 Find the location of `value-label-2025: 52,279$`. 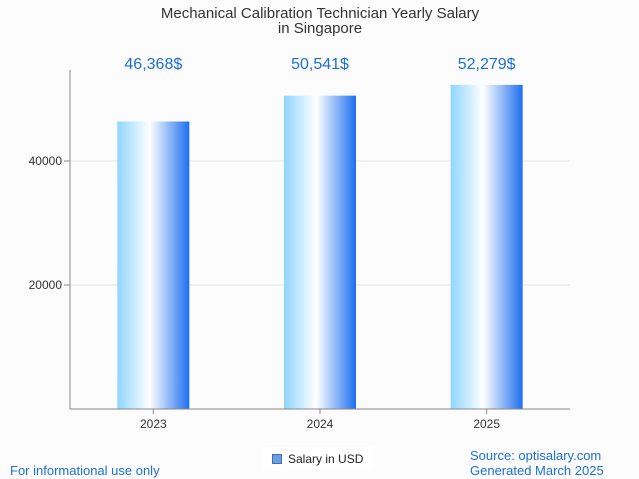

value-label-2025: 52,279$ is located at coordinates (487, 64).